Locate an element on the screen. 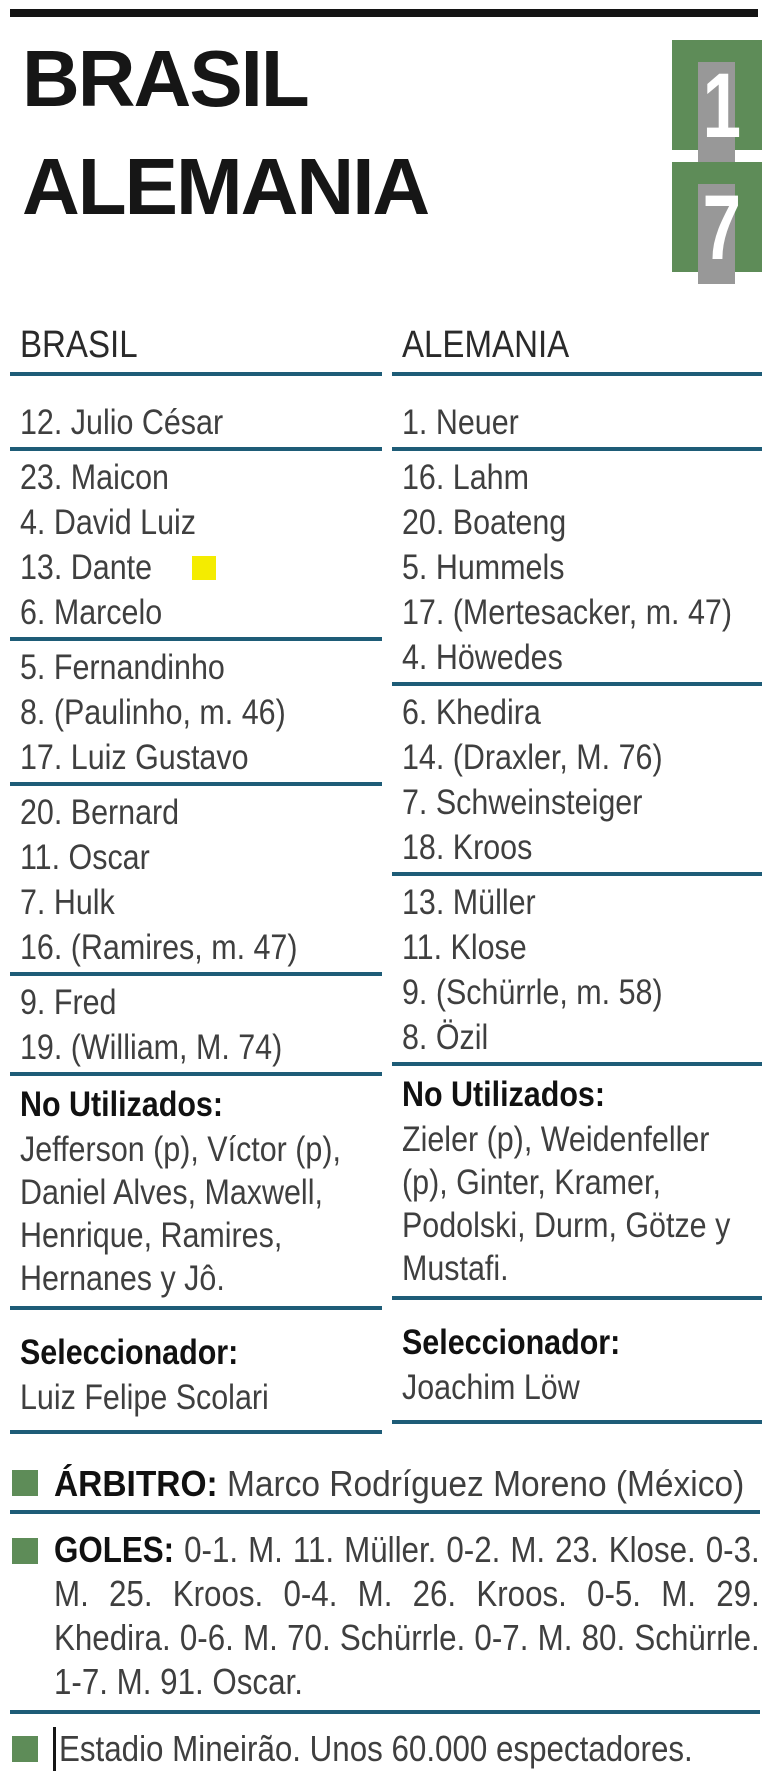  away-coach-block: Seleccionador: Joachim Löw is located at coordinates (577, 1372).